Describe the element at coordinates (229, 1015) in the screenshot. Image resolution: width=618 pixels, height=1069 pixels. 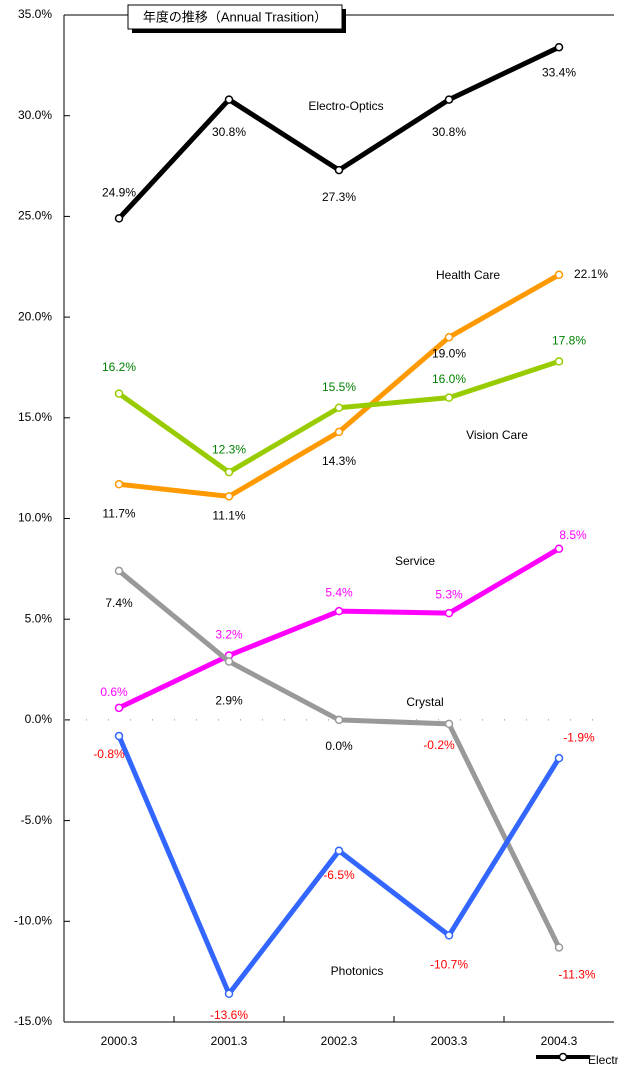
I see `data-label: -13.6%` at that location.